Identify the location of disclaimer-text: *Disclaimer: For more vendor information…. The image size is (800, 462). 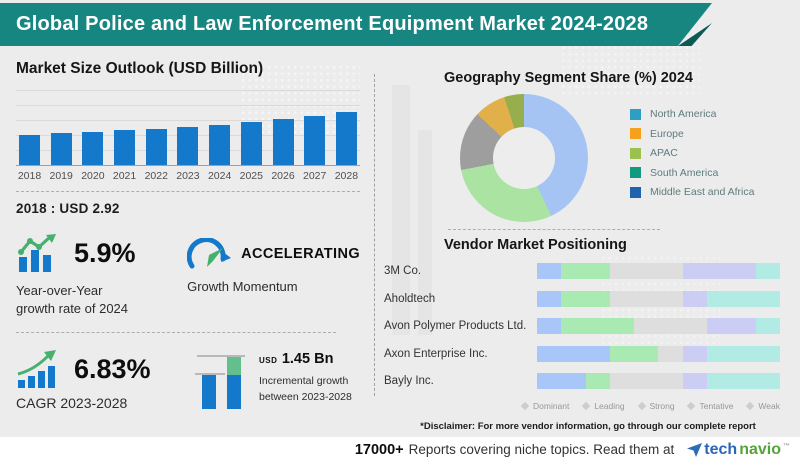
(588, 426).